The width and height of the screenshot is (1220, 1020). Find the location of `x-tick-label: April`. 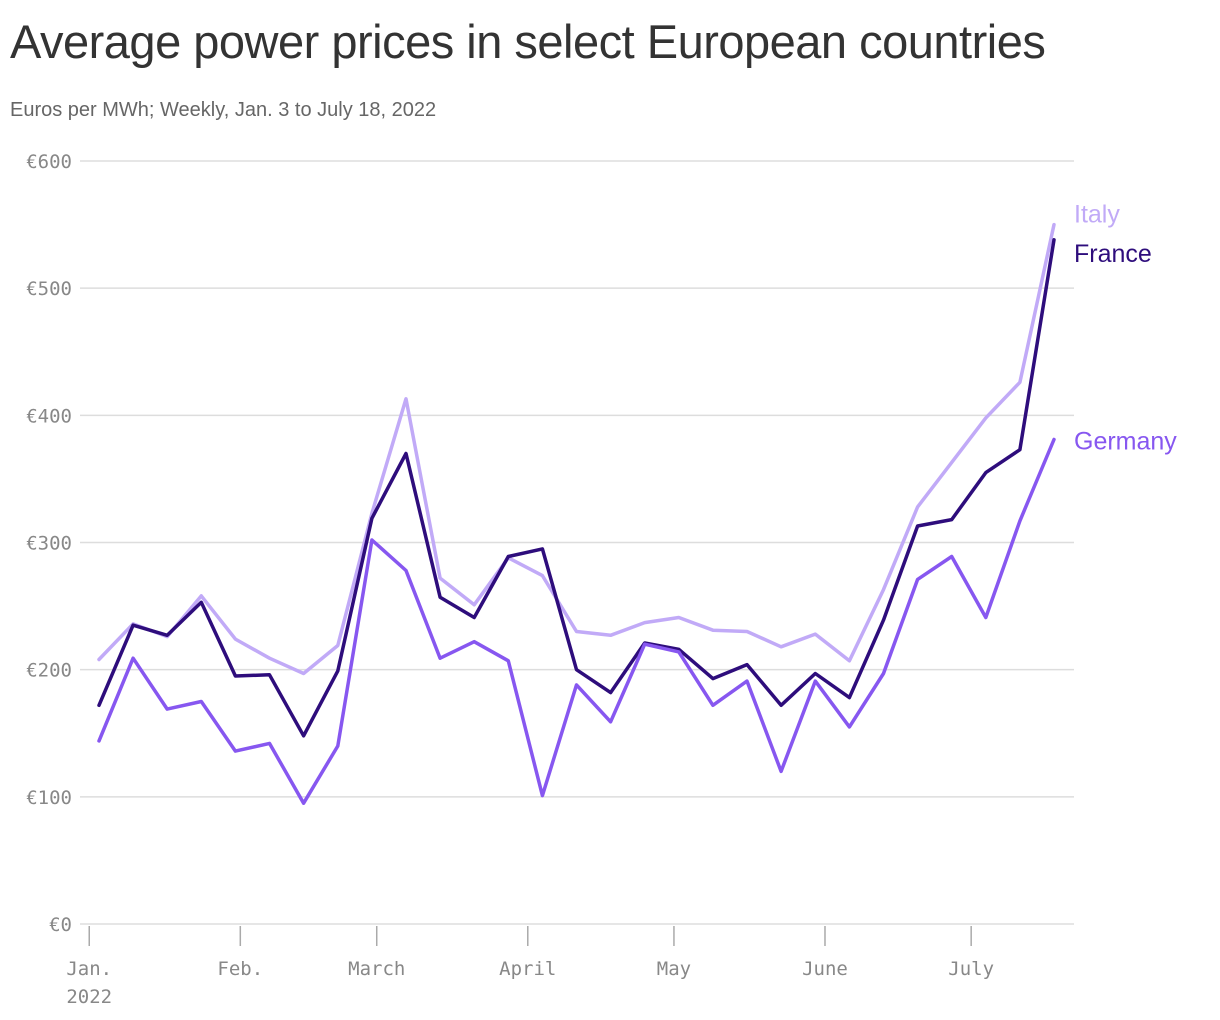

x-tick-label: April is located at coordinates (527, 969).